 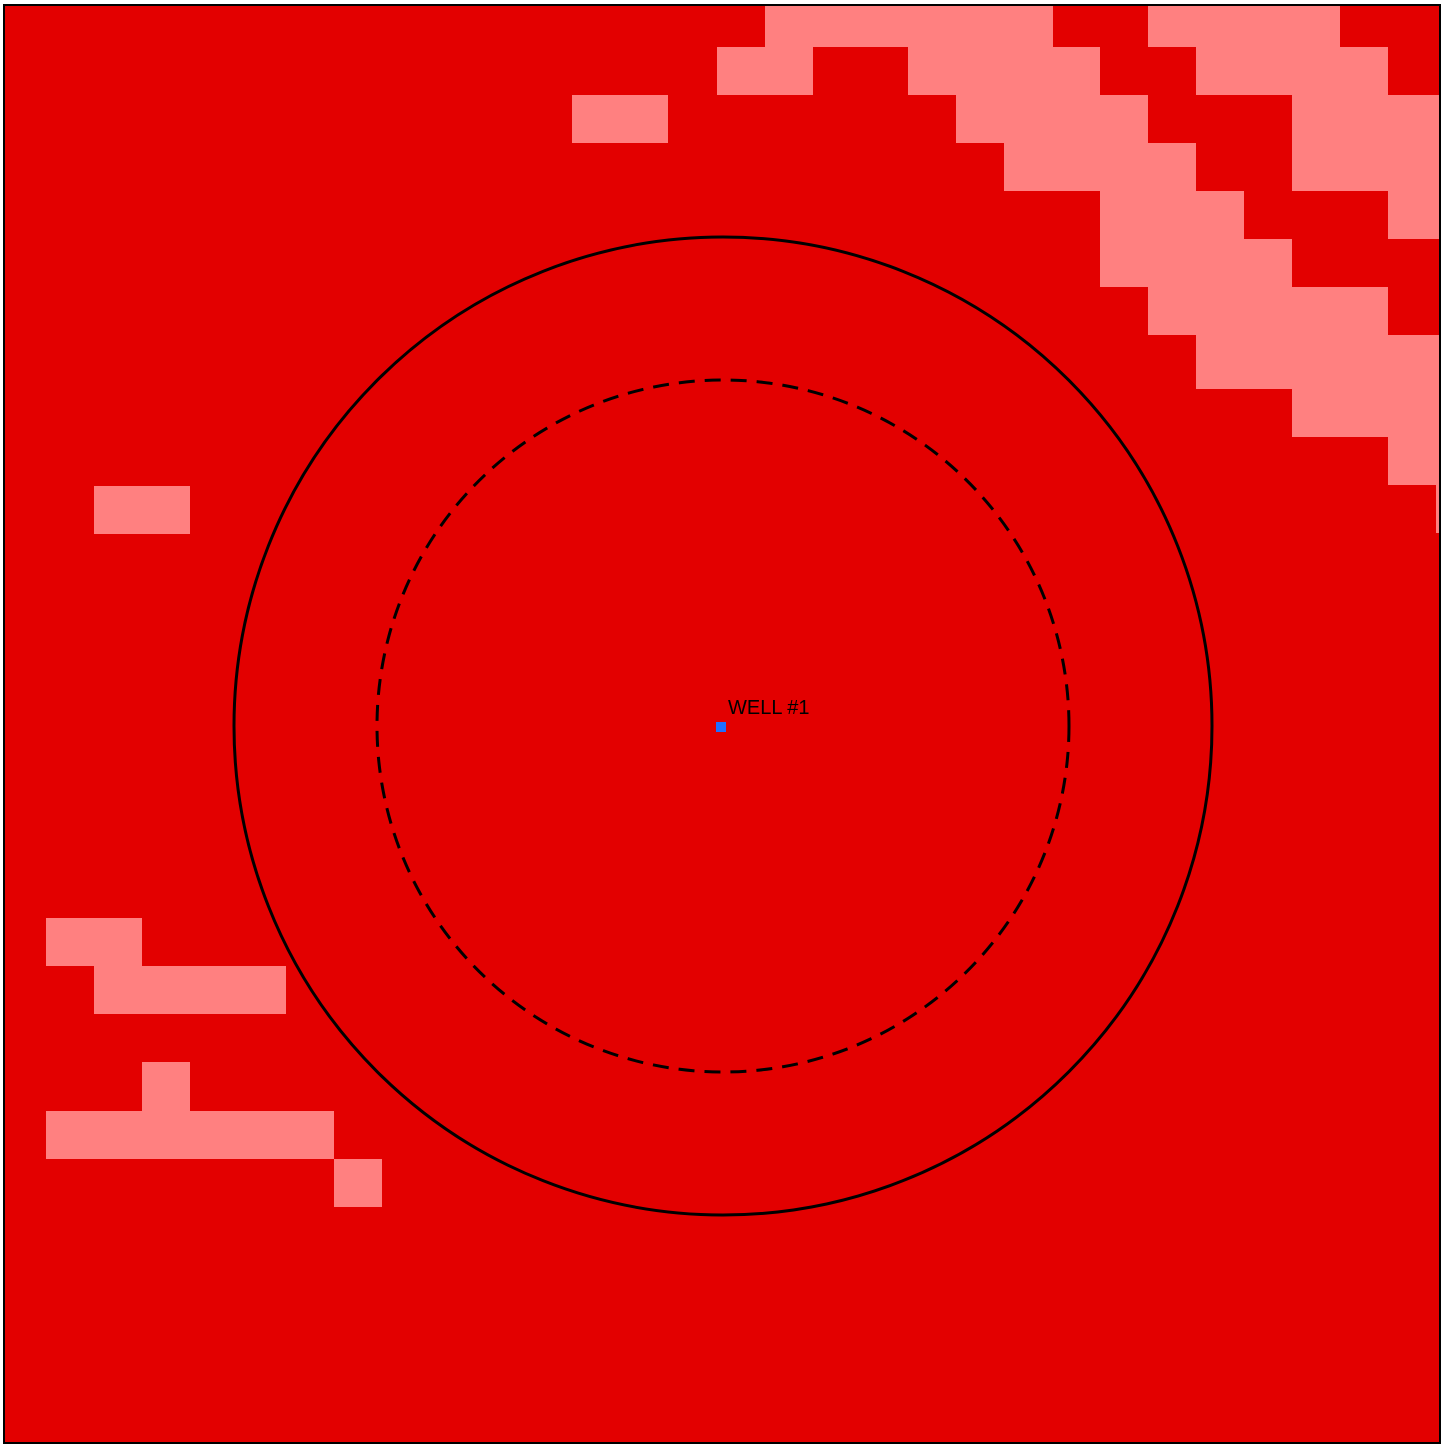 What do you see at coordinates (769, 708) in the screenshot?
I see `well-label: WELL #1` at bounding box center [769, 708].